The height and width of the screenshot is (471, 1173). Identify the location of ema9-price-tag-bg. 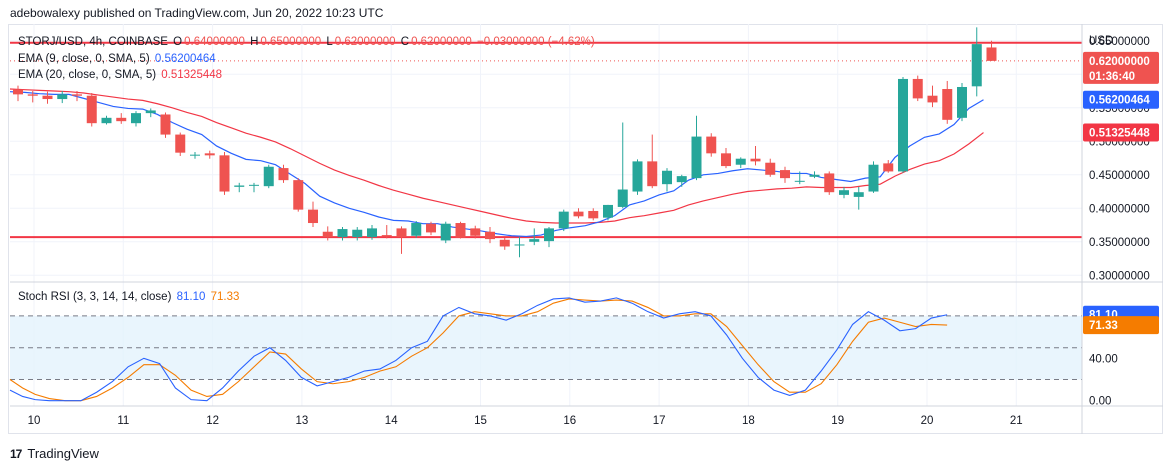
(1121, 99).